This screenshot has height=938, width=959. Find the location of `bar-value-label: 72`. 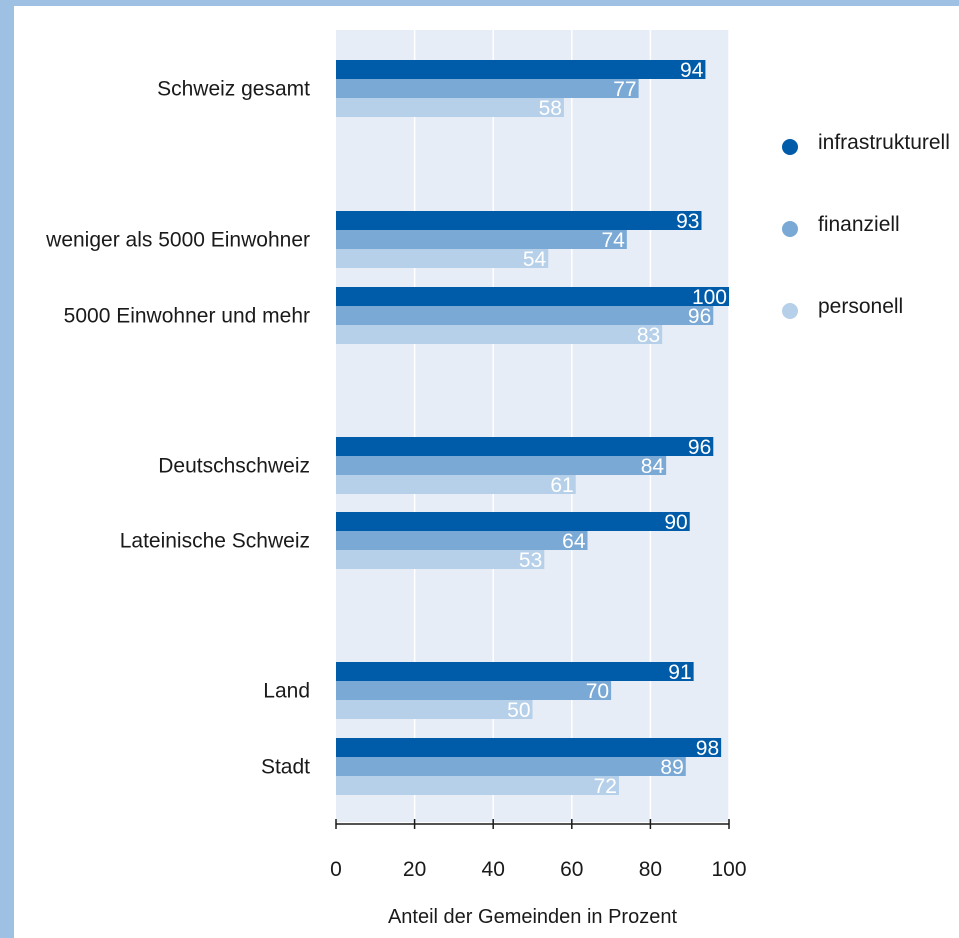

bar-value-label: 72 is located at coordinates (605, 786).